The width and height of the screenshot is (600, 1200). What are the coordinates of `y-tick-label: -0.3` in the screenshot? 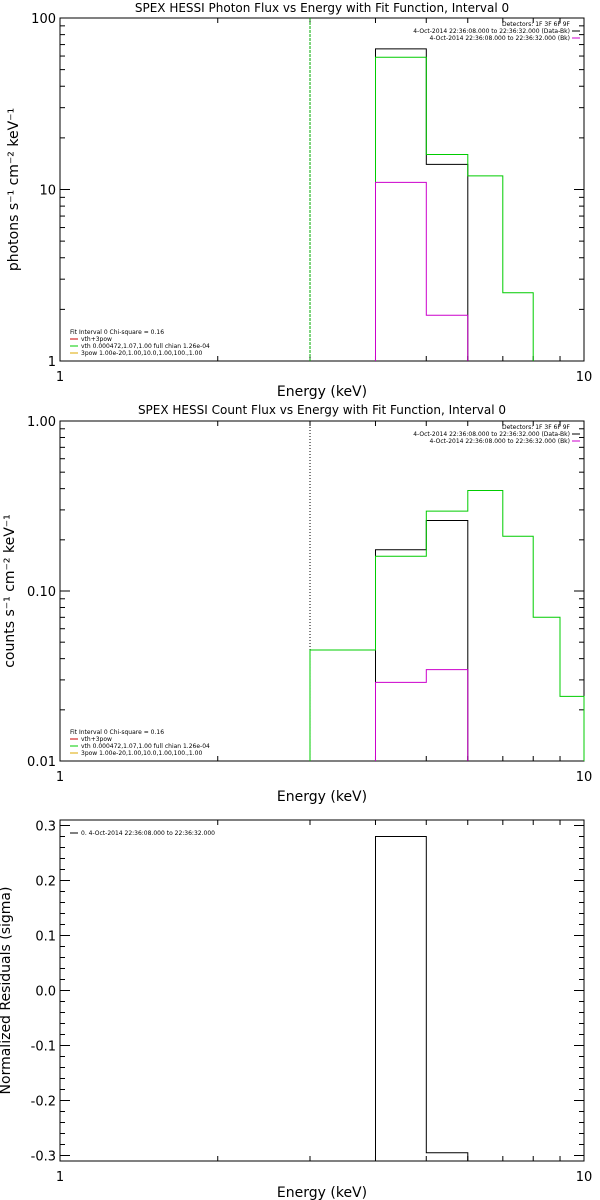 It's located at (43, 1157).